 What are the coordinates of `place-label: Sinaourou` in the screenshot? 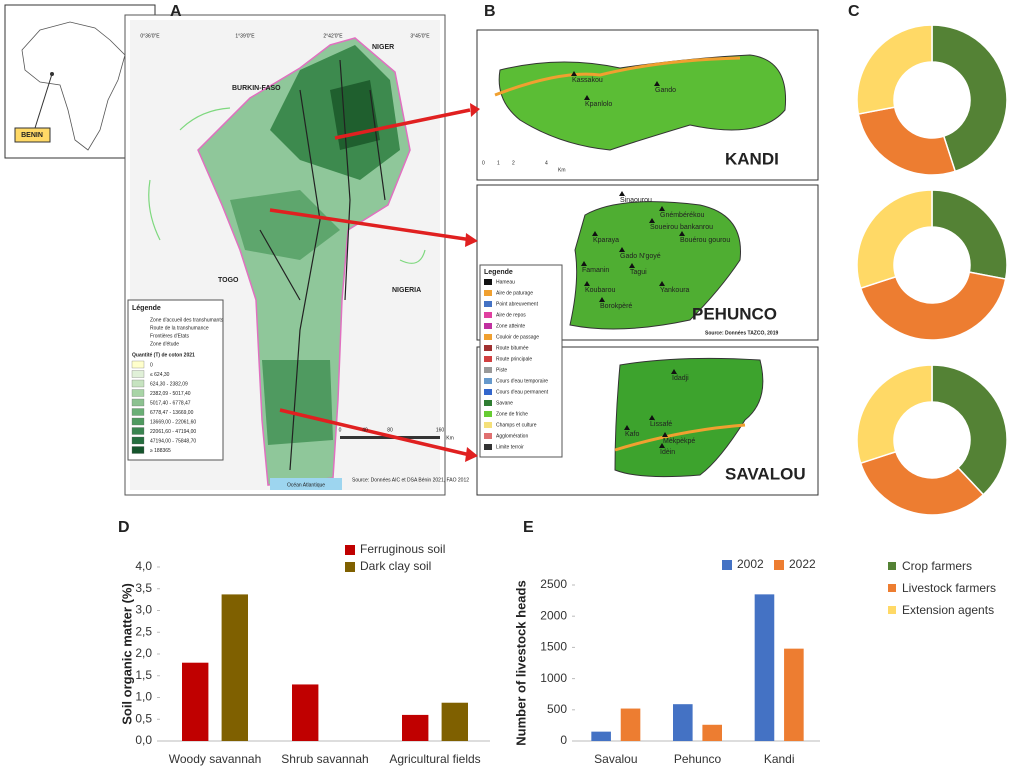 It's located at (636, 200).